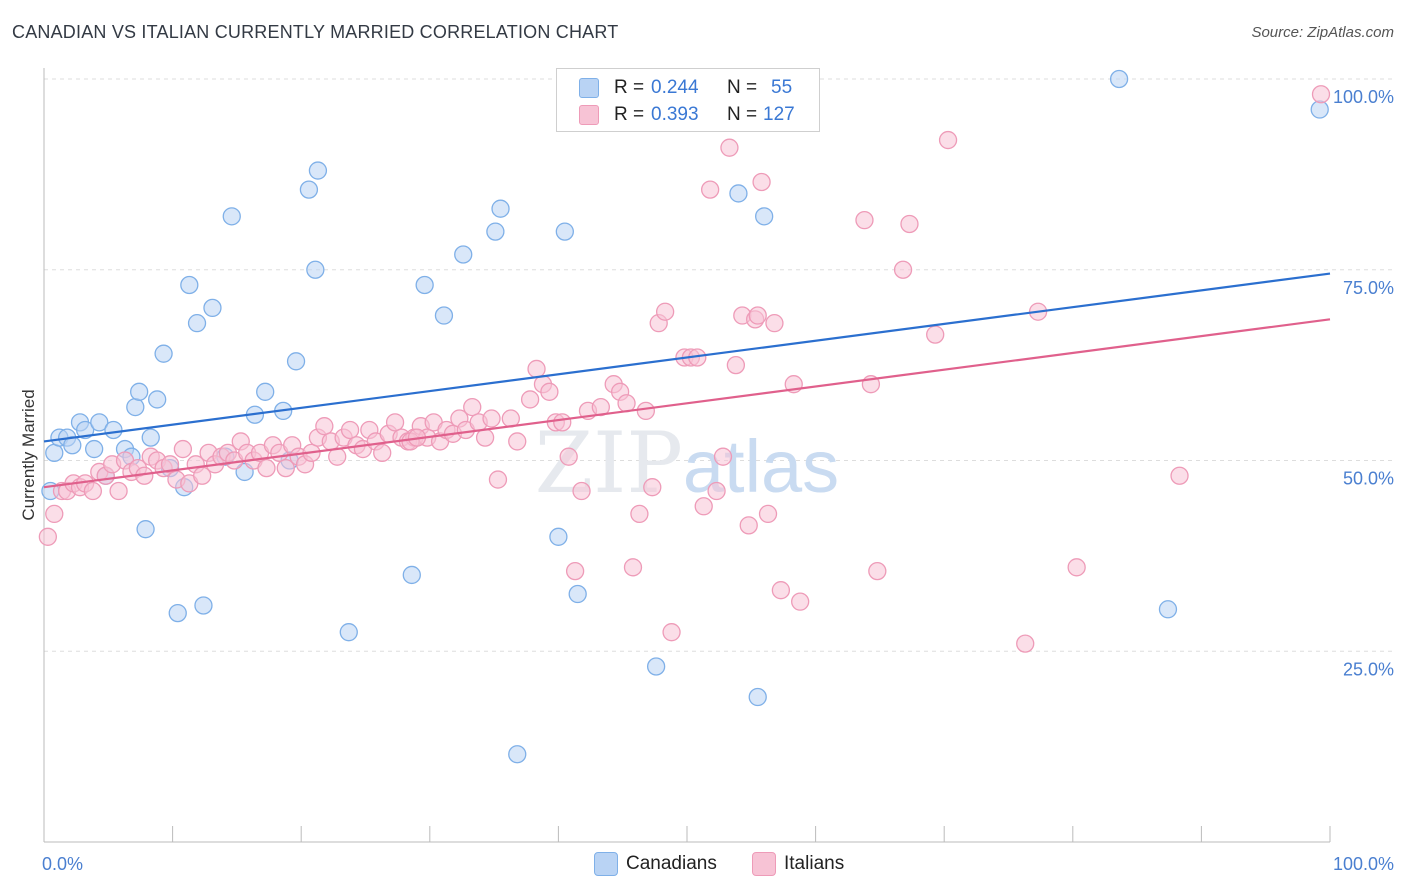 The width and height of the screenshot is (1406, 892). Describe the element at coordinates (688, 100) in the screenshot. I see `correlation-legend: R = 0.244 N = 55 R = 0.393 N = 127` at that location.